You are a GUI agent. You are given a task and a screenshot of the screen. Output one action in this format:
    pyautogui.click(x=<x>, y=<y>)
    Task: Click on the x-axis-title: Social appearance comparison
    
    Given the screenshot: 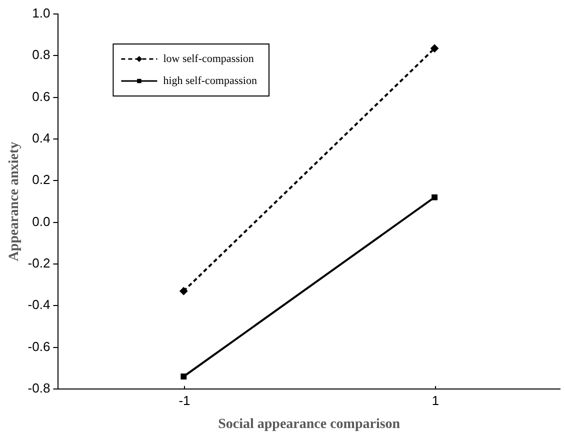 What is the action you would take?
    pyautogui.click(x=309, y=424)
    